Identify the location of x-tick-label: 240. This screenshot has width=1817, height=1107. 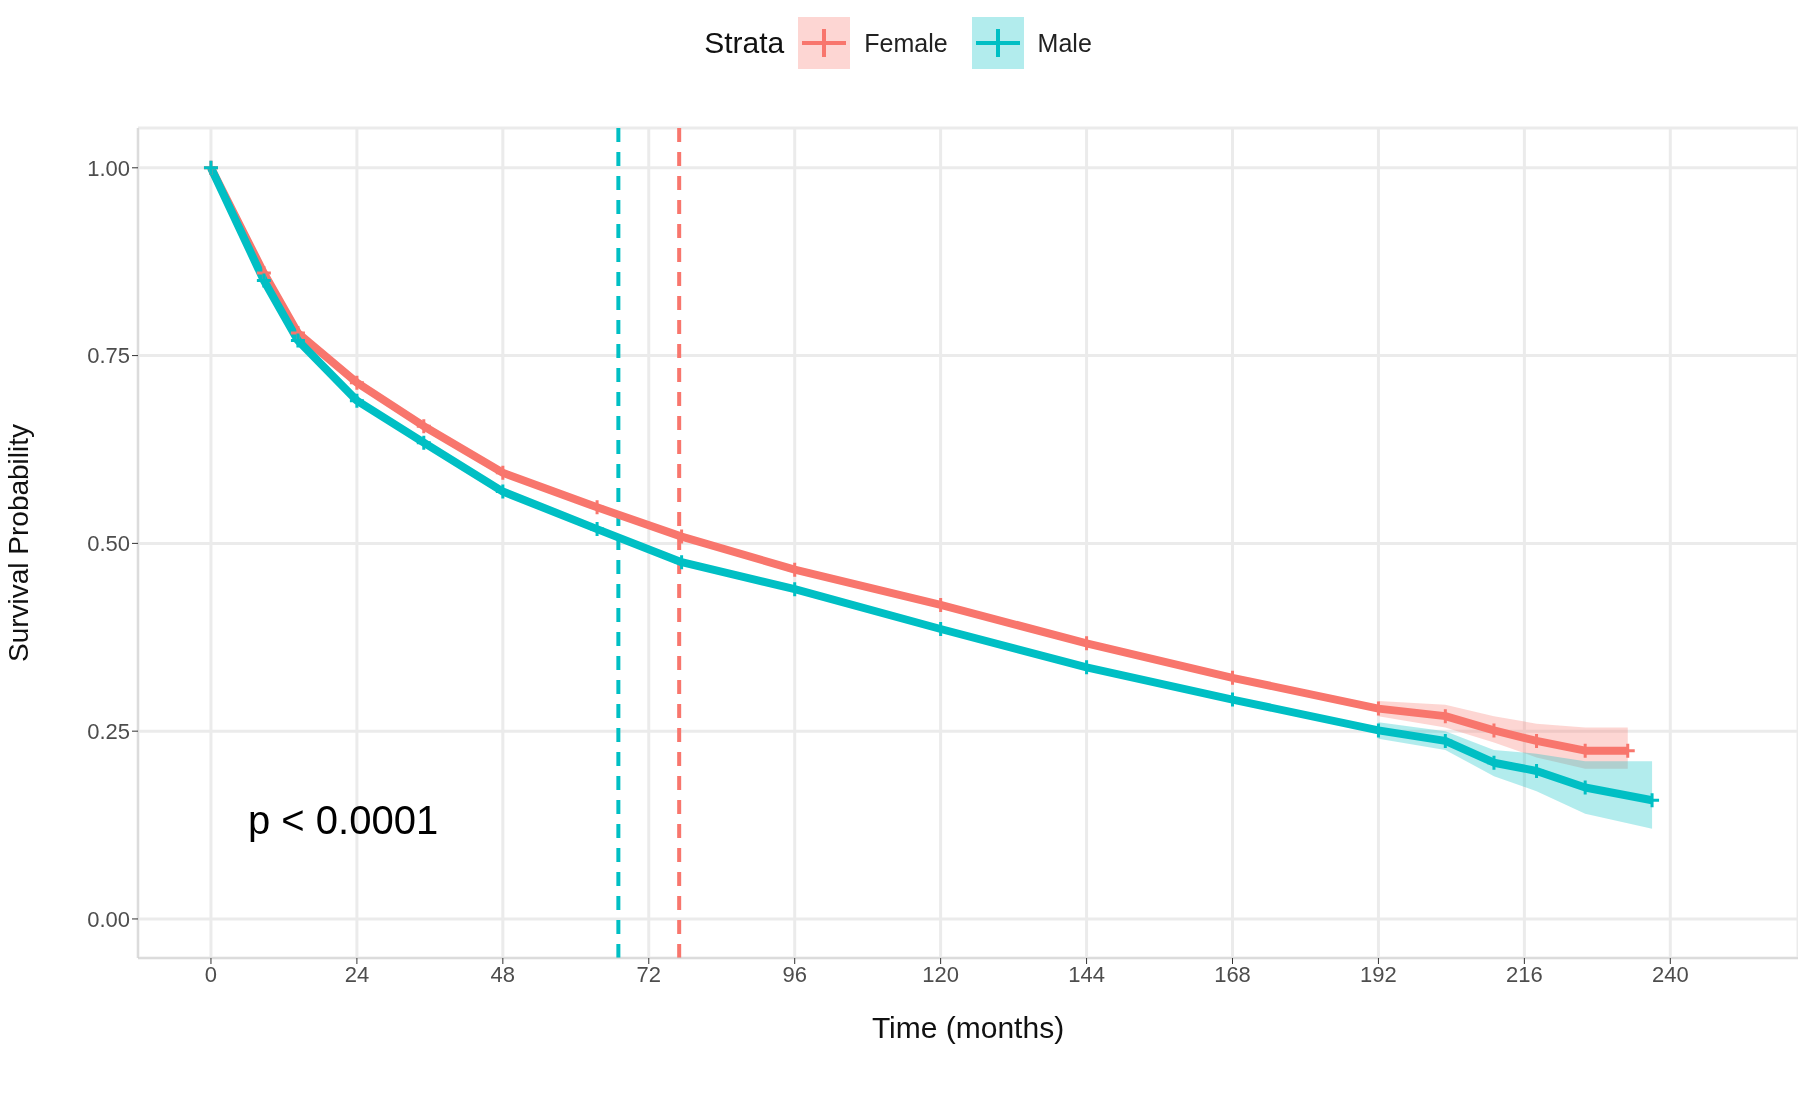
(1670, 974).